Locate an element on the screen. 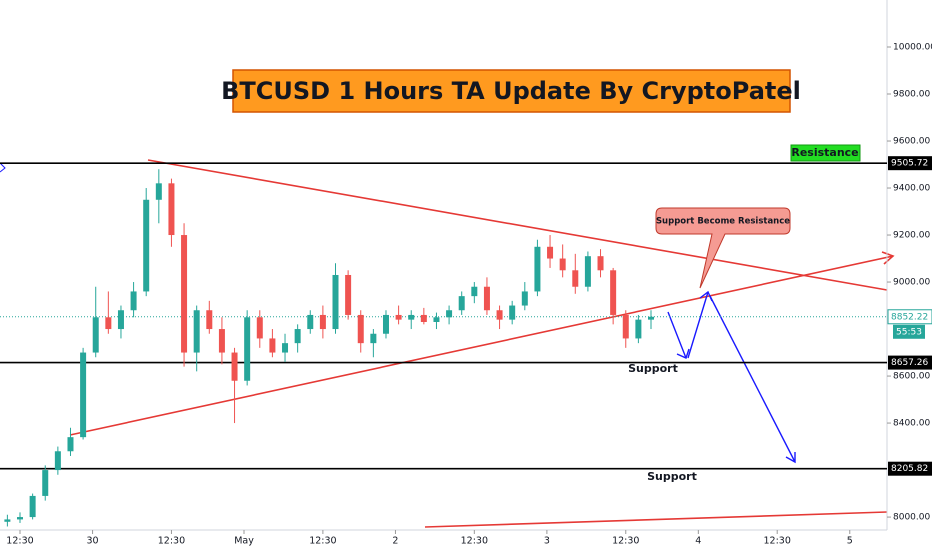  y-tick-label: 9800.00 is located at coordinates (911, 95).